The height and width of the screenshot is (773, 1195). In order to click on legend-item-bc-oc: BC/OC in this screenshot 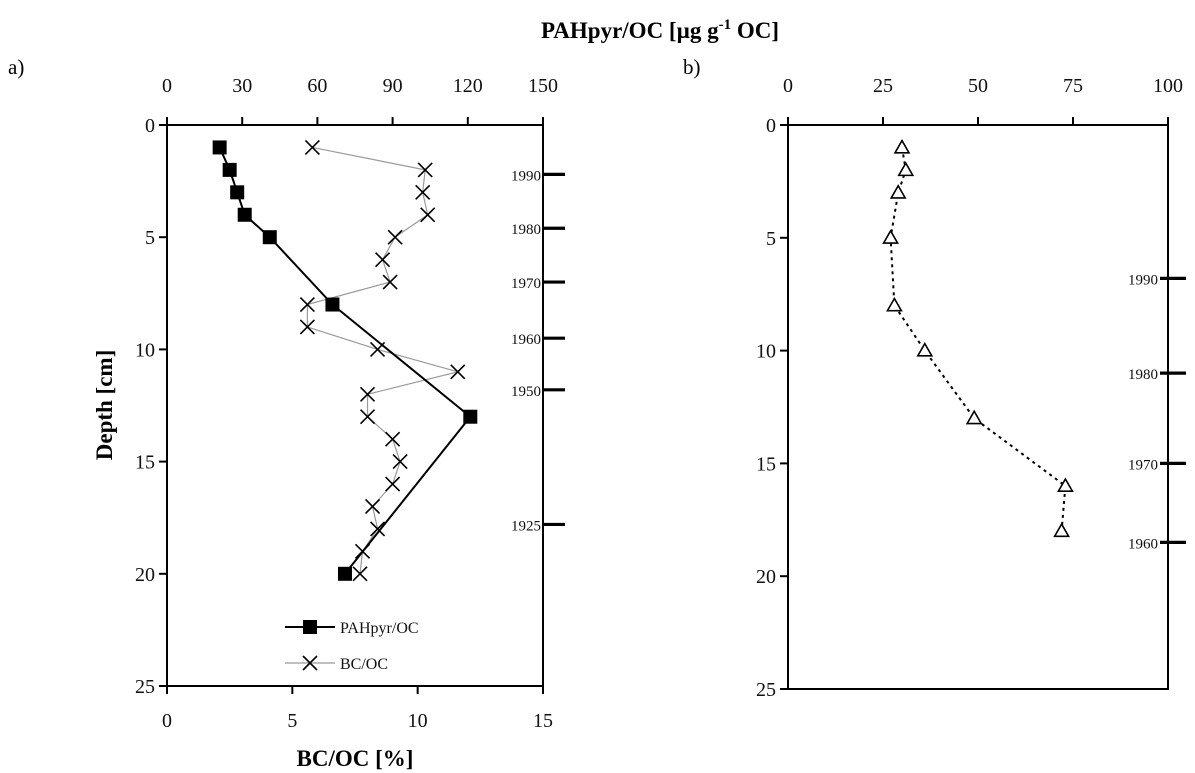, I will do `click(336, 664)`.